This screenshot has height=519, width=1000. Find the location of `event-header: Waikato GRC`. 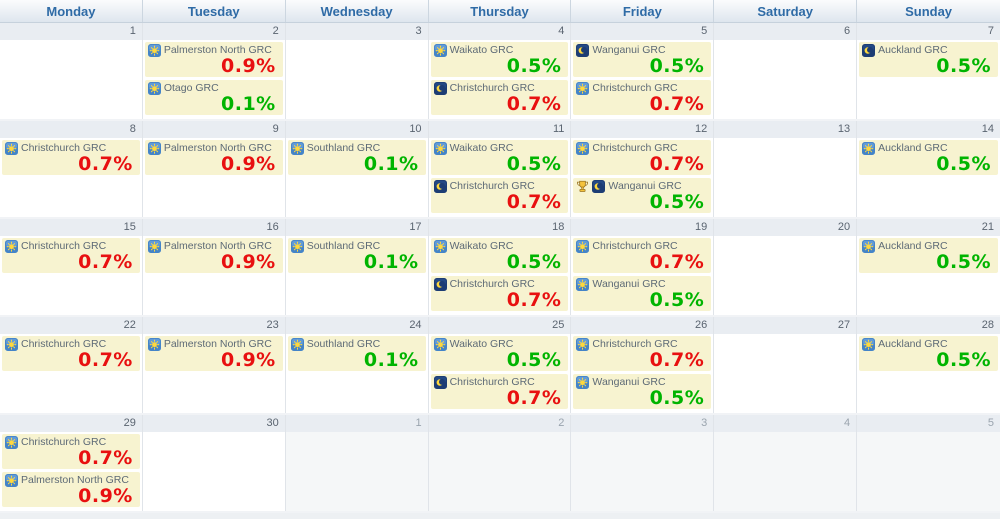

event-header: Waikato GRC is located at coordinates (499, 50).